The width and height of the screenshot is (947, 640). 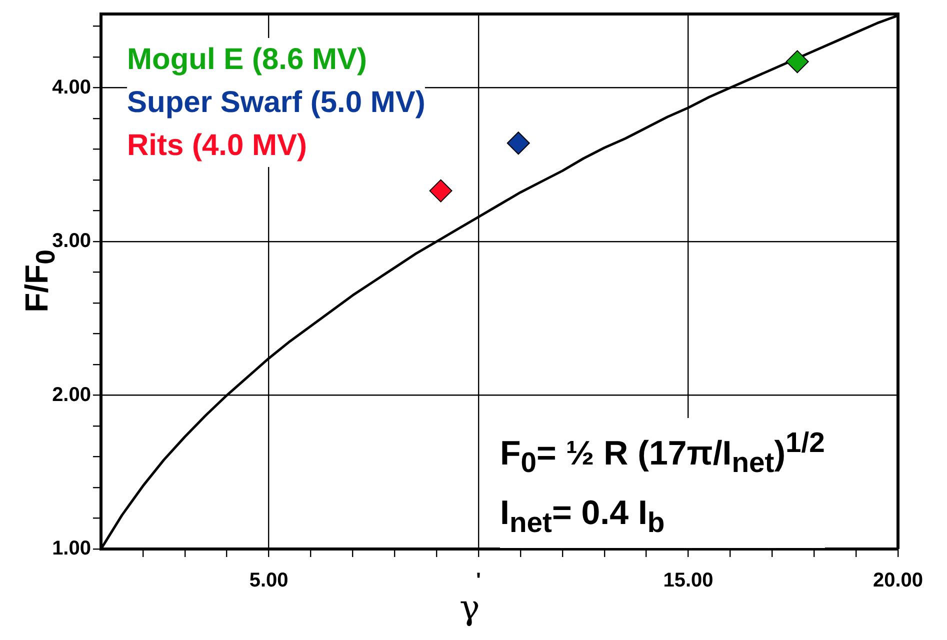 I want to click on text: Rits (4.0 MV), so click(x=217, y=146).